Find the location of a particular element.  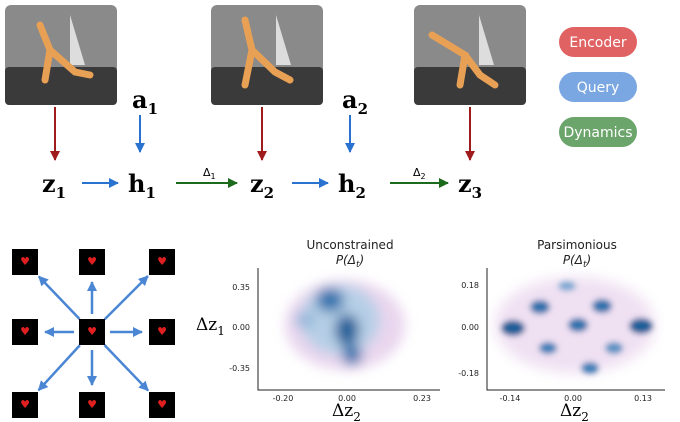

y-tick-label: 0.18 is located at coordinates (470, 285).